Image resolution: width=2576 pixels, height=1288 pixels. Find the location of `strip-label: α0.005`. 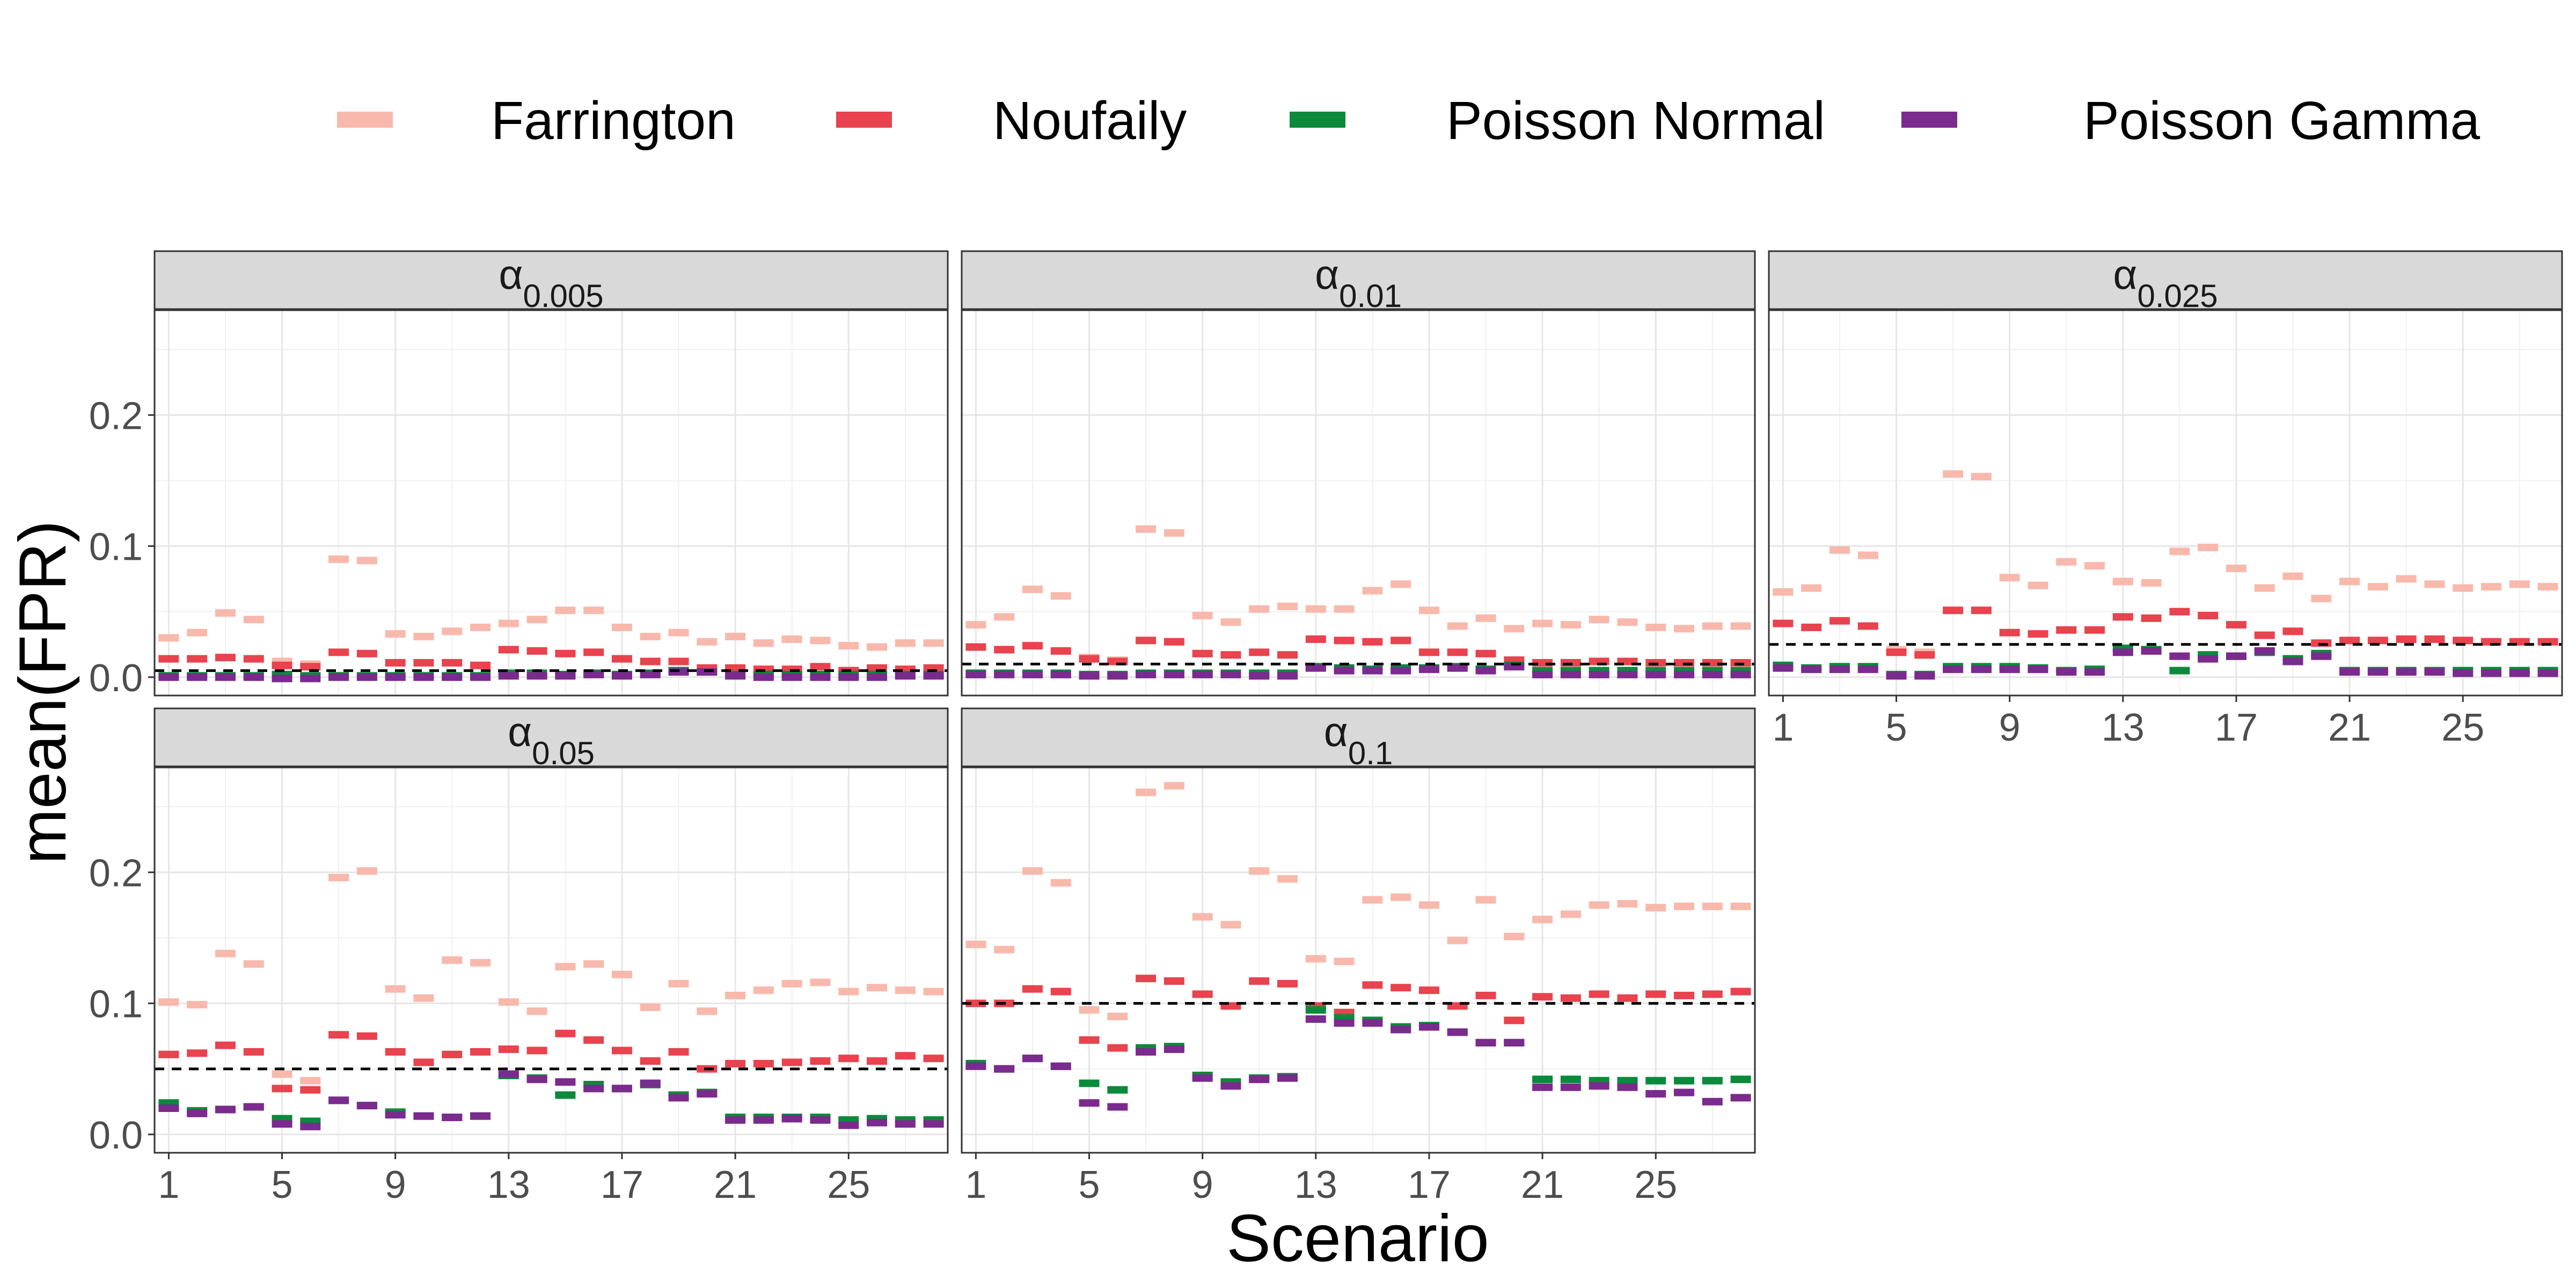

strip-label: α0.005 is located at coordinates (551, 282).